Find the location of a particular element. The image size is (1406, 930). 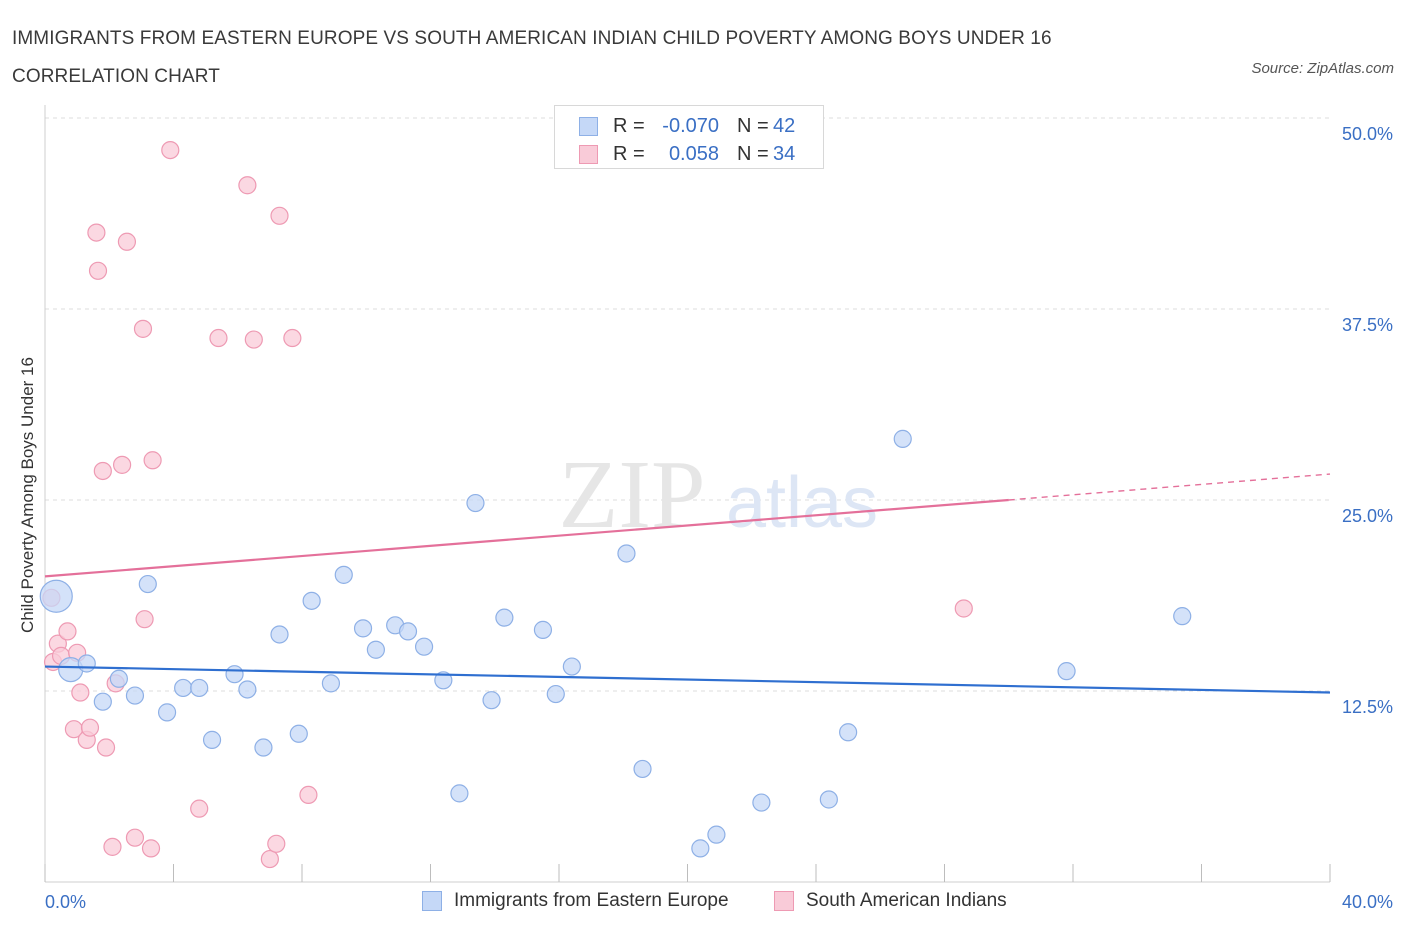

y-tick-label: 50.0% is located at coordinates (1367, 134).